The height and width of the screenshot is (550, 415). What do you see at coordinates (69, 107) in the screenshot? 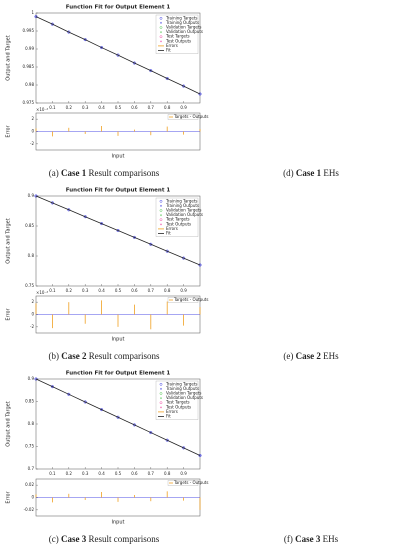
I see `x-tick-label: 0.2` at bounding box center [69, 107].